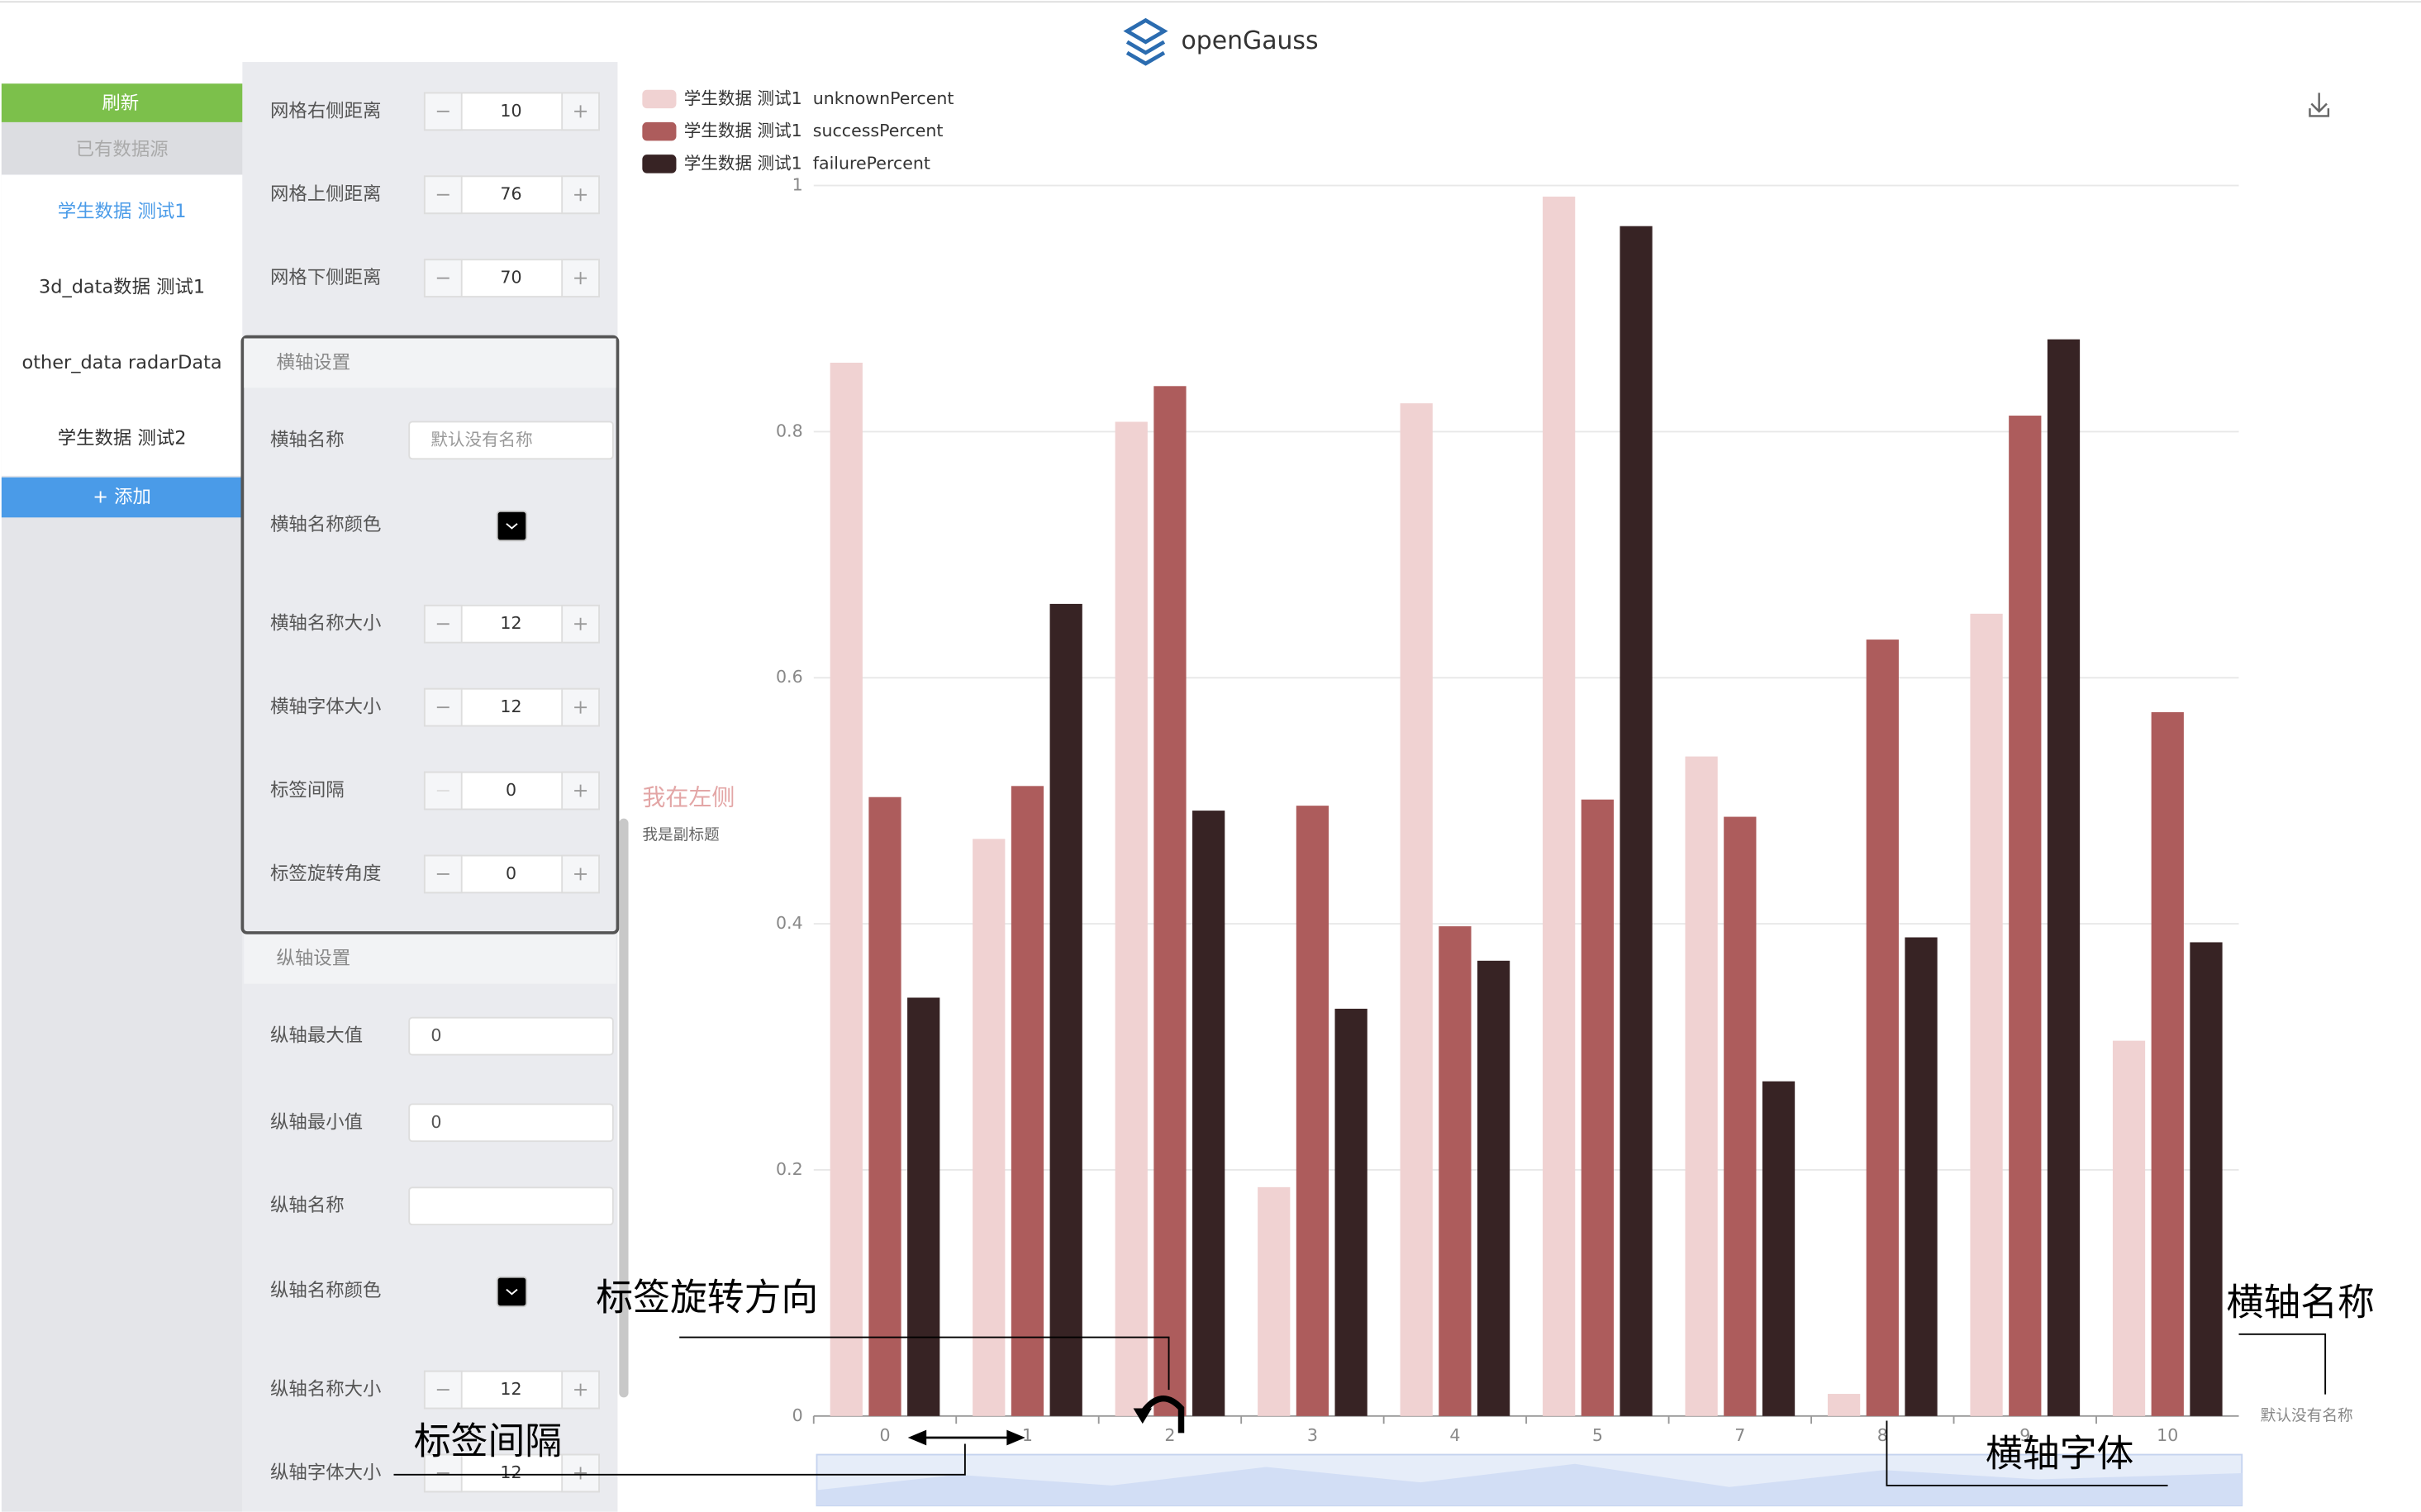  Describe the element at coordinates (122, 211) in the screenshot. I see `source-item: 学生数据 测试1` at that location.